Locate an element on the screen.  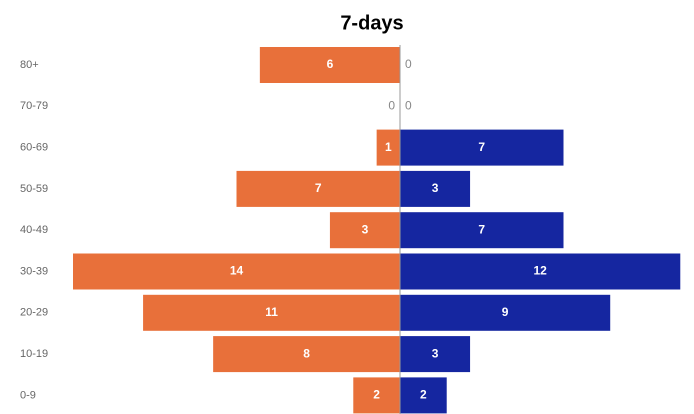
data-label: 9 is located at coordinates (505, 312).